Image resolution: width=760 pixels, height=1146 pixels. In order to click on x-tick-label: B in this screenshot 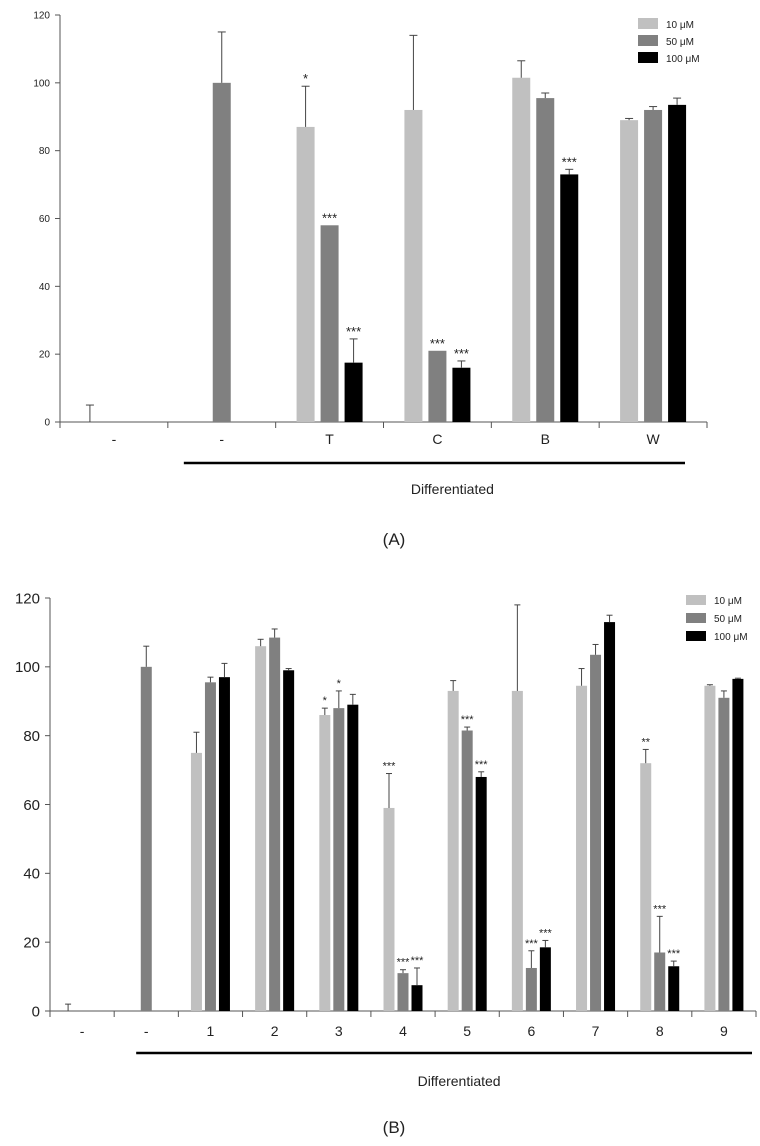, I will do `click(545, 439)`.